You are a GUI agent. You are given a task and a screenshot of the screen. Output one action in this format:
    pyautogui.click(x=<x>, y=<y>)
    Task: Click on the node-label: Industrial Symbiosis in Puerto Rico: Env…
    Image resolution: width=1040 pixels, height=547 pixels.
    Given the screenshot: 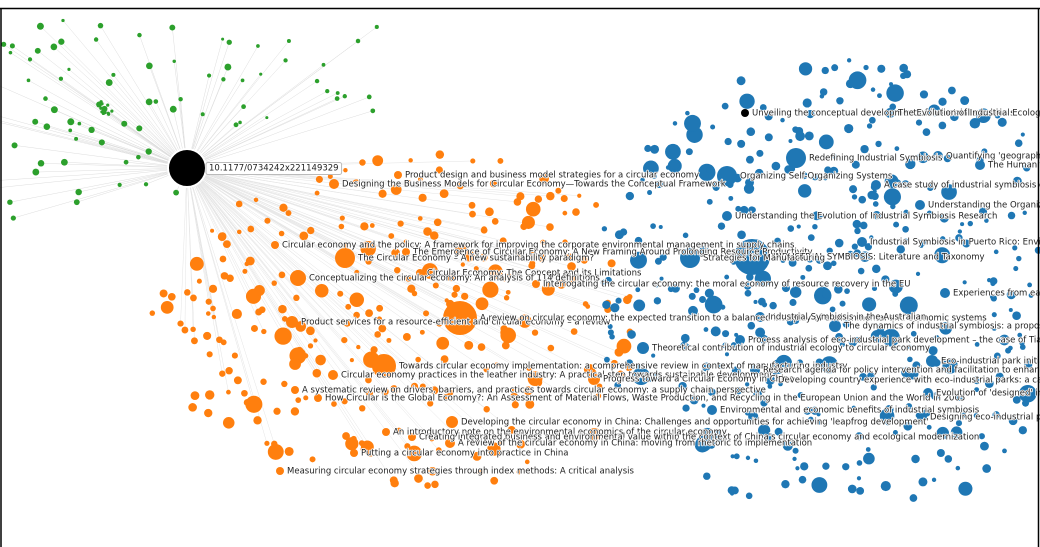 What is the action you would take?
    pyautogui.click(x=955, y=243)
    